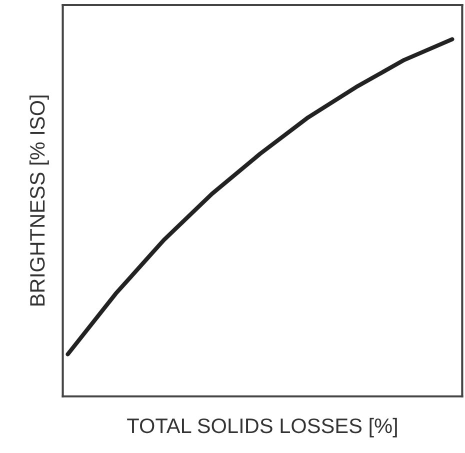  I want to click on x-axis-title: TOTAL SOLIDS LOSSES [%], so click(262, 428).